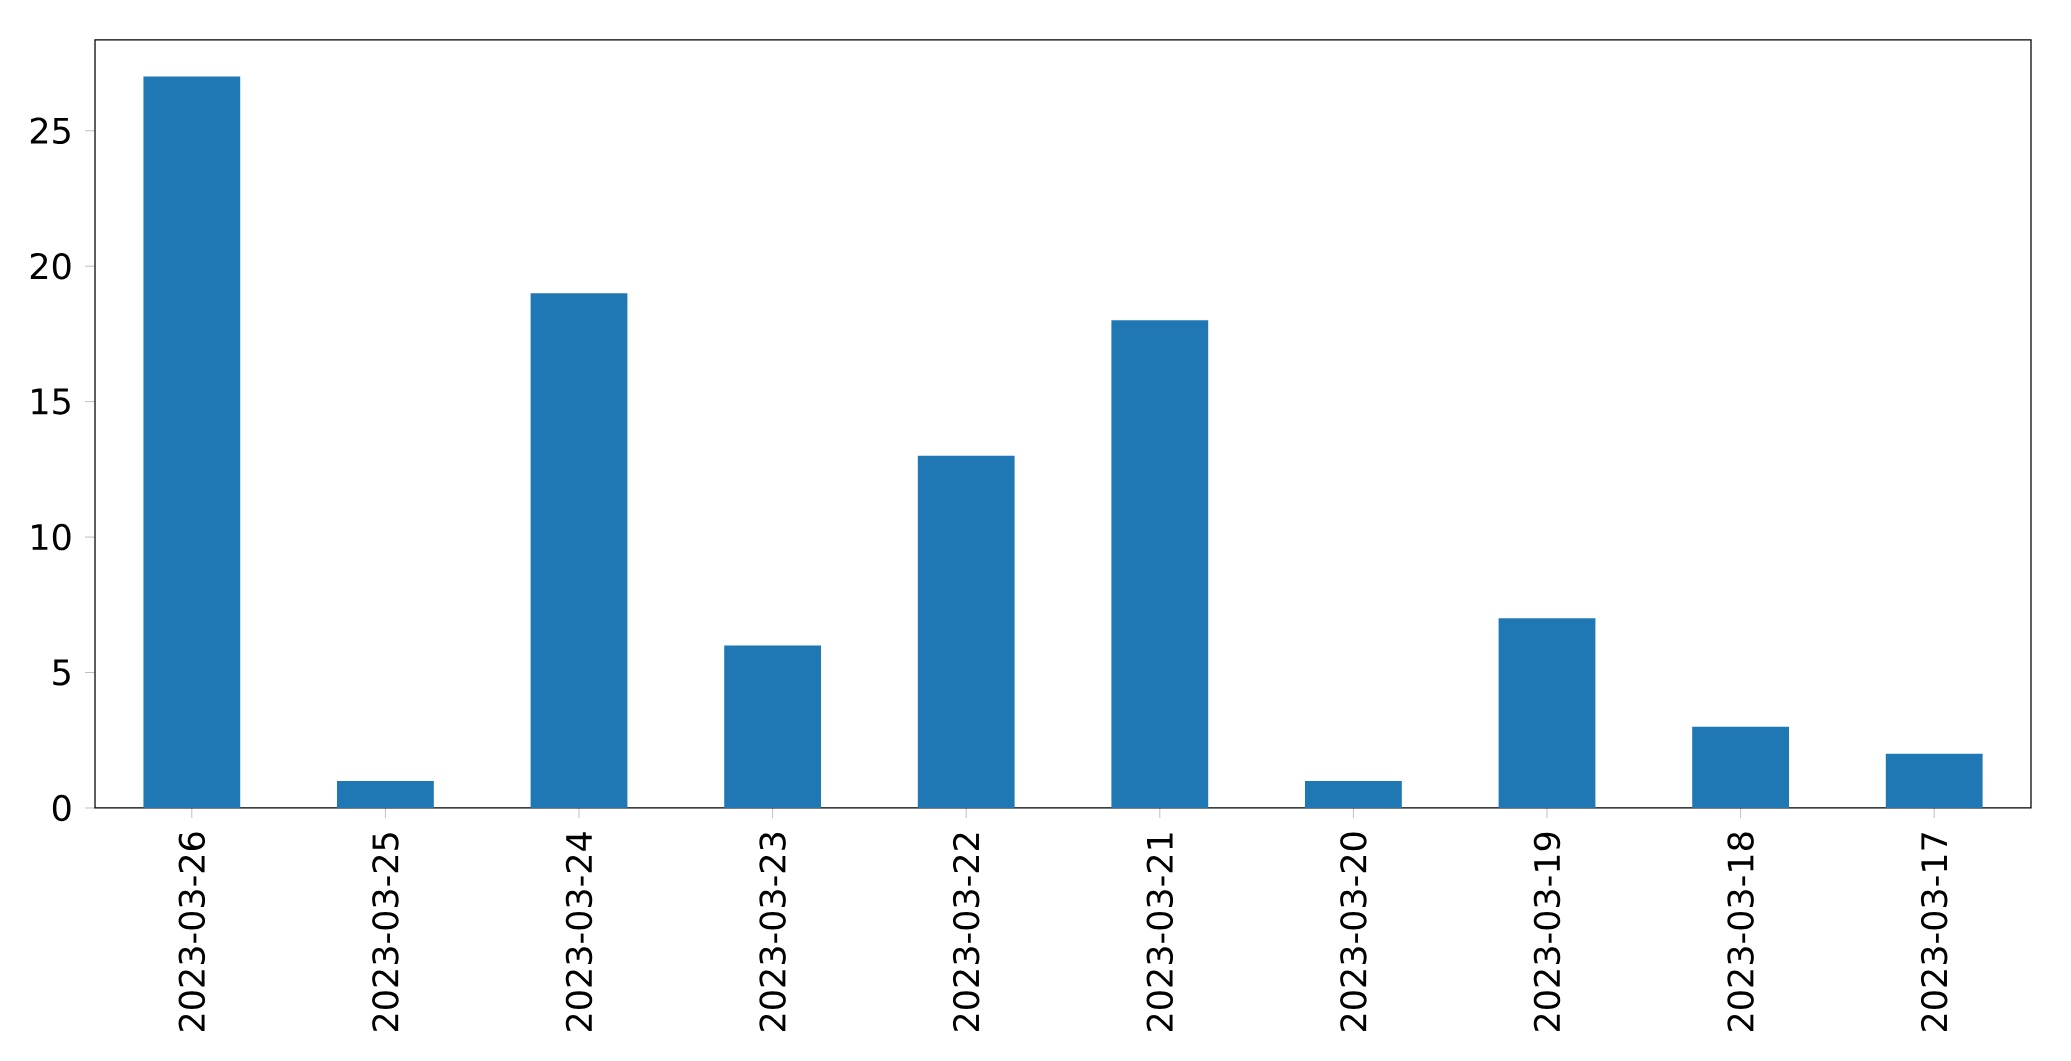 The image size is (2071, 1061). What do you see at coordinates (61, 672) in the screenshot?
I see `y-tick-label: 5` at bounding box center [61, 672].